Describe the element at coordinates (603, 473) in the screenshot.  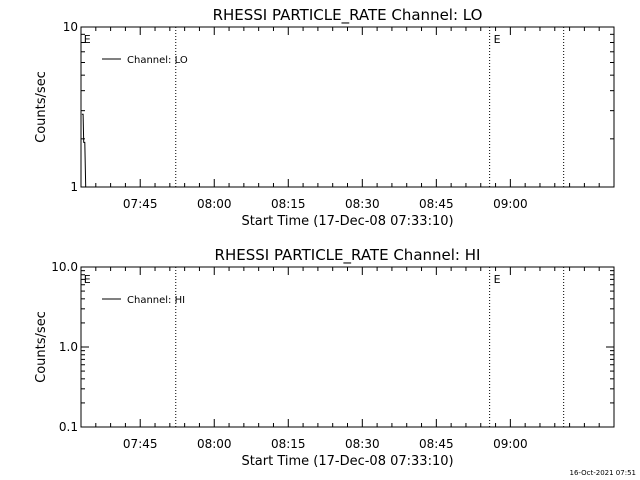
I see `footer-timestamp: 16-Oct-2021 07:51` at that location.